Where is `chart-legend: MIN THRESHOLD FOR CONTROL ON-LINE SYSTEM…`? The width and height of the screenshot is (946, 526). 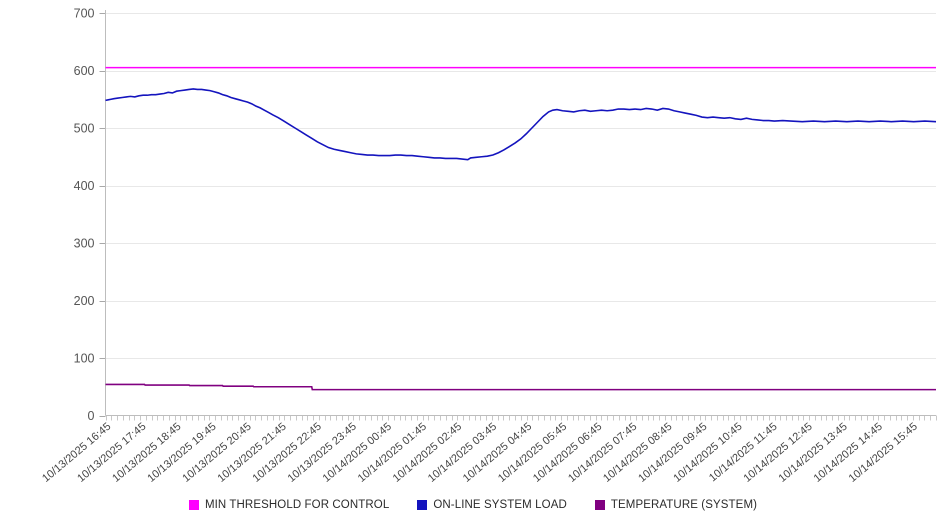
chart-legend: MIN THRESHOLD FOR CONTROL ON-LINE SYSTEM… is located at coordinates (473, 505).